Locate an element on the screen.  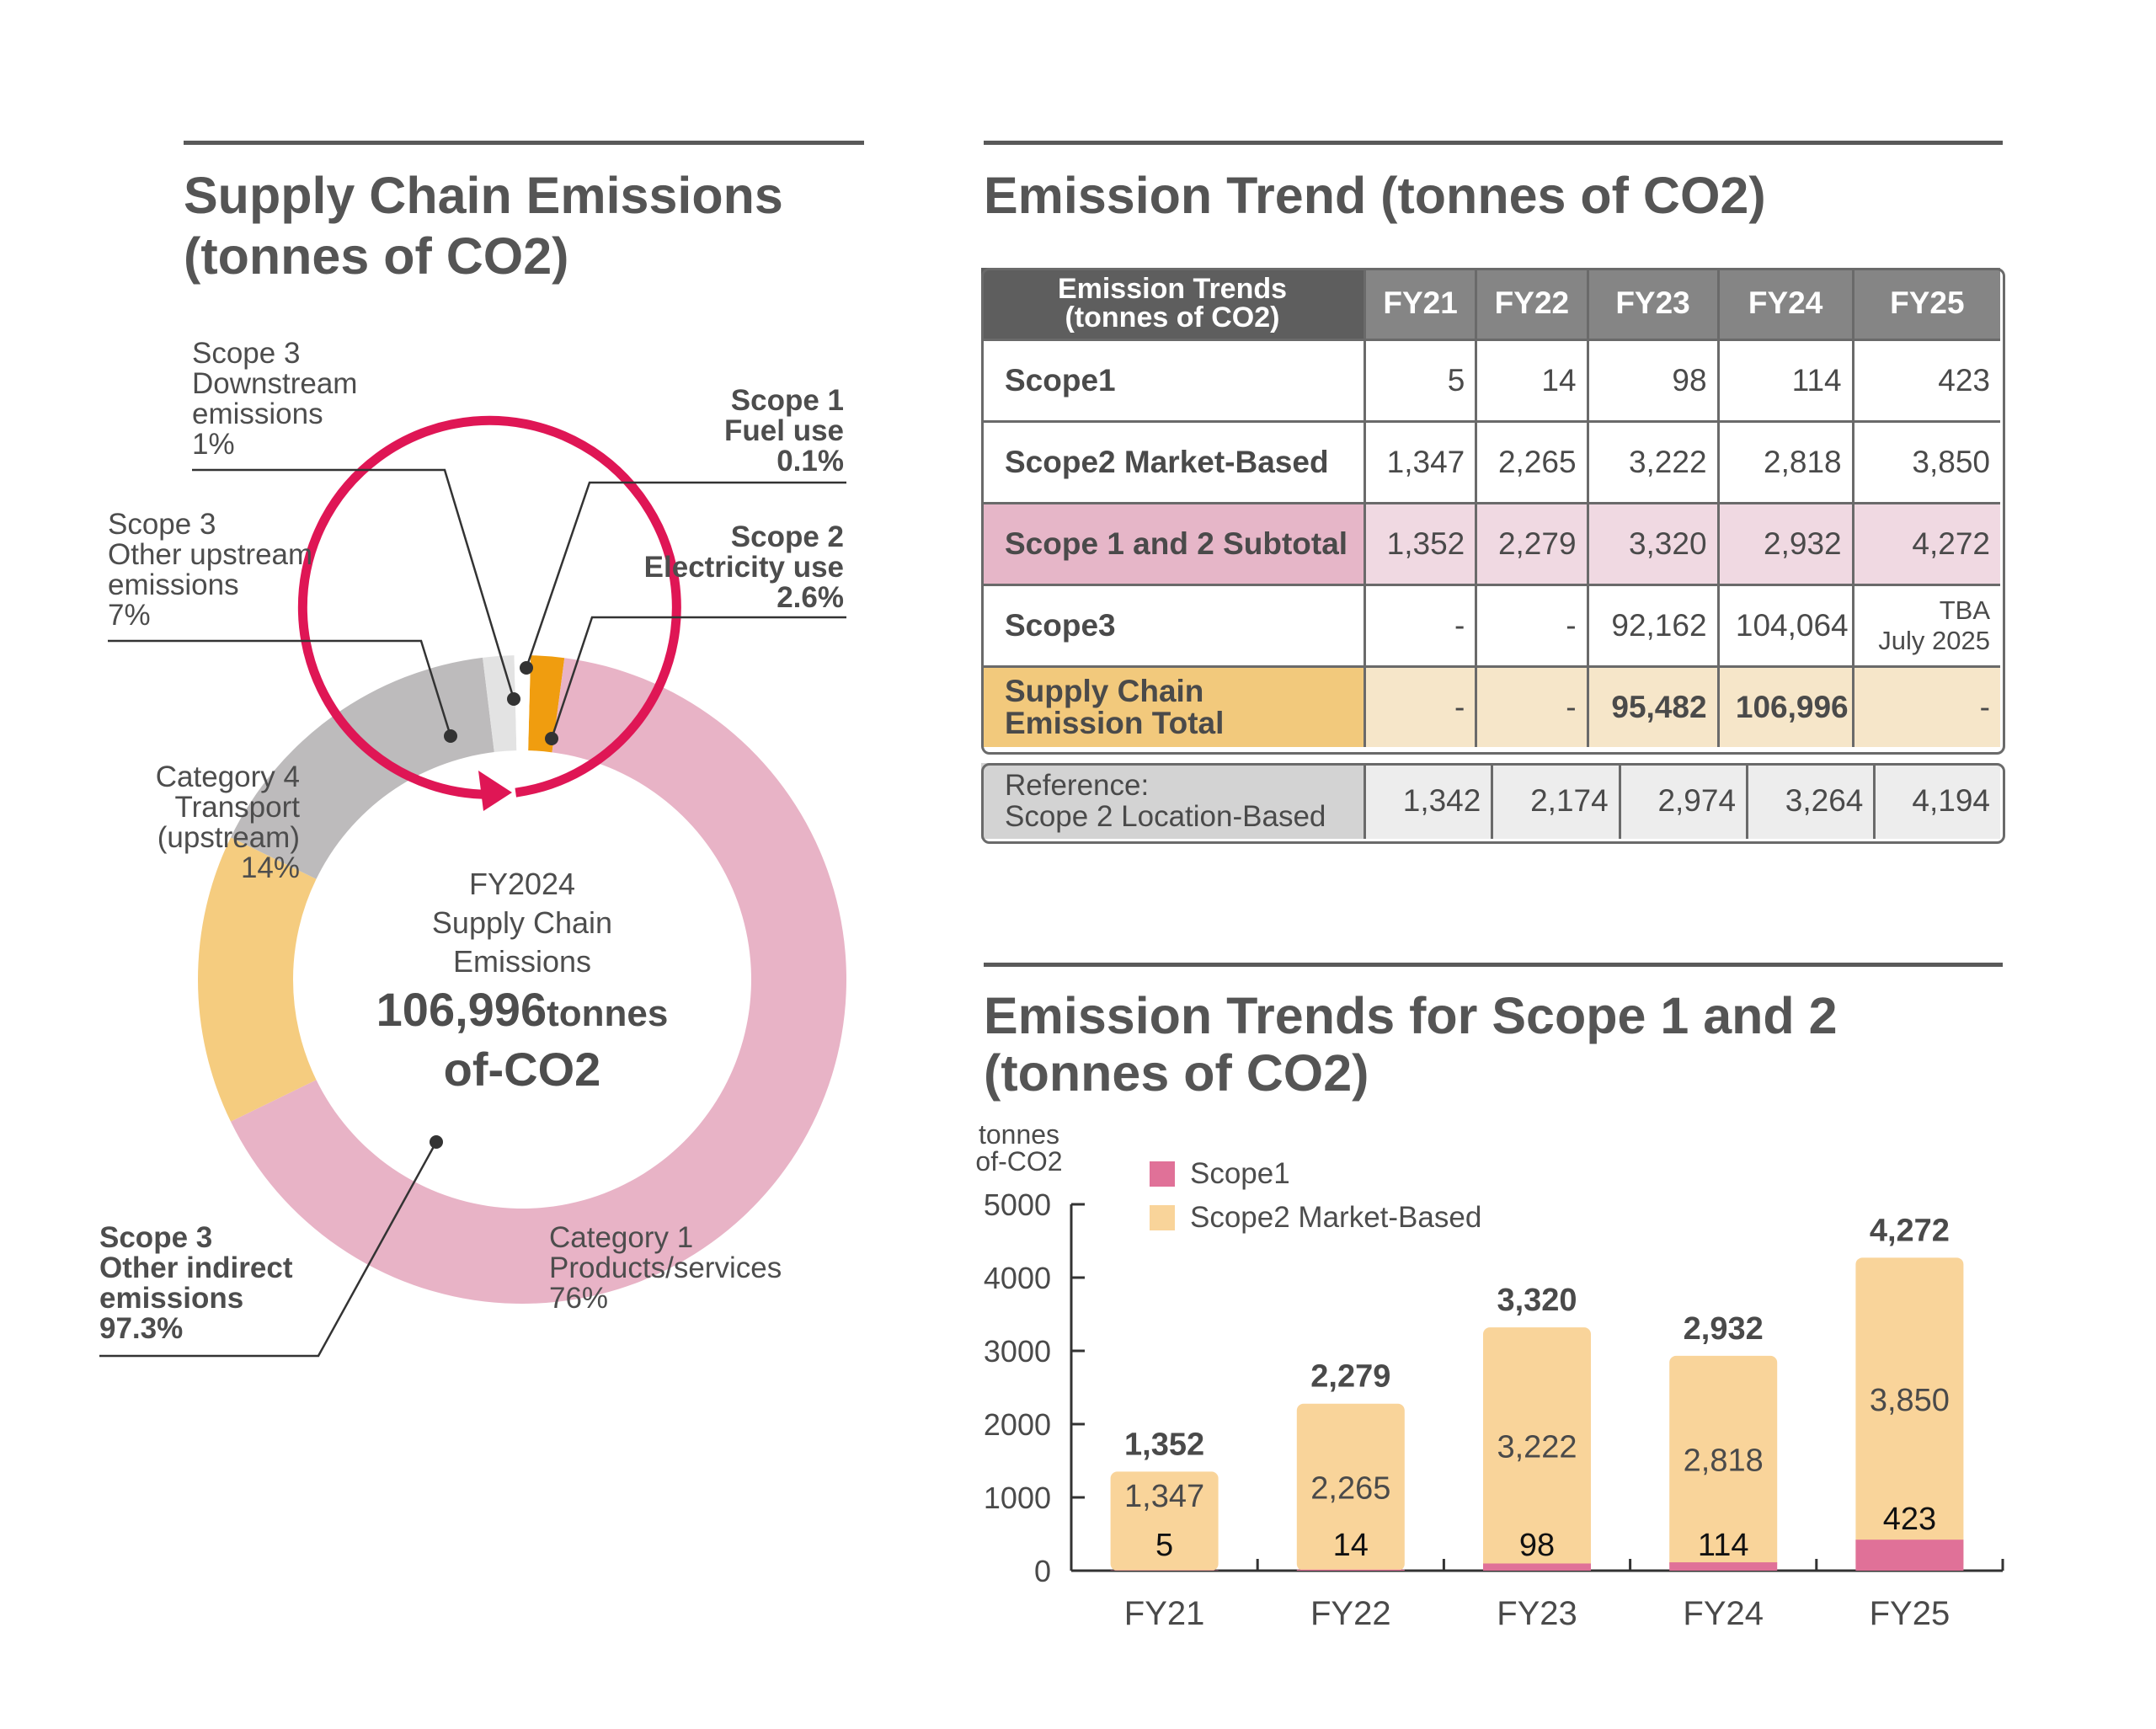
table-cell: 1,352 is located at coordinates (1422, 545).